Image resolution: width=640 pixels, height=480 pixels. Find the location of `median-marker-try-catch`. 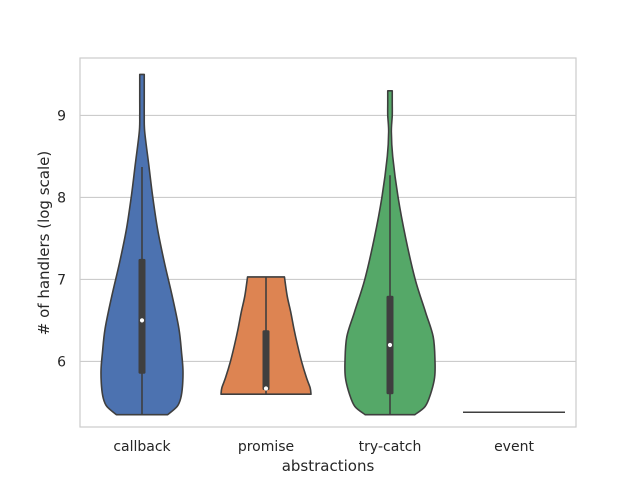

median-marker-try-catch is located at coordinates (390, 345).